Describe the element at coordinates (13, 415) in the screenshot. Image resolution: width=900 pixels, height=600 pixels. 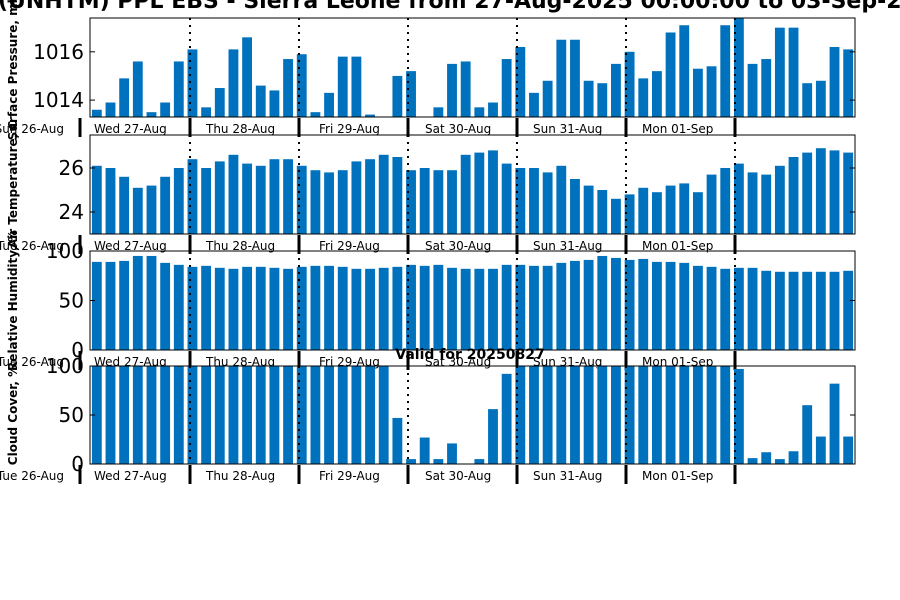
I see `y-axis-label: Cloud Cover, %` at that location.